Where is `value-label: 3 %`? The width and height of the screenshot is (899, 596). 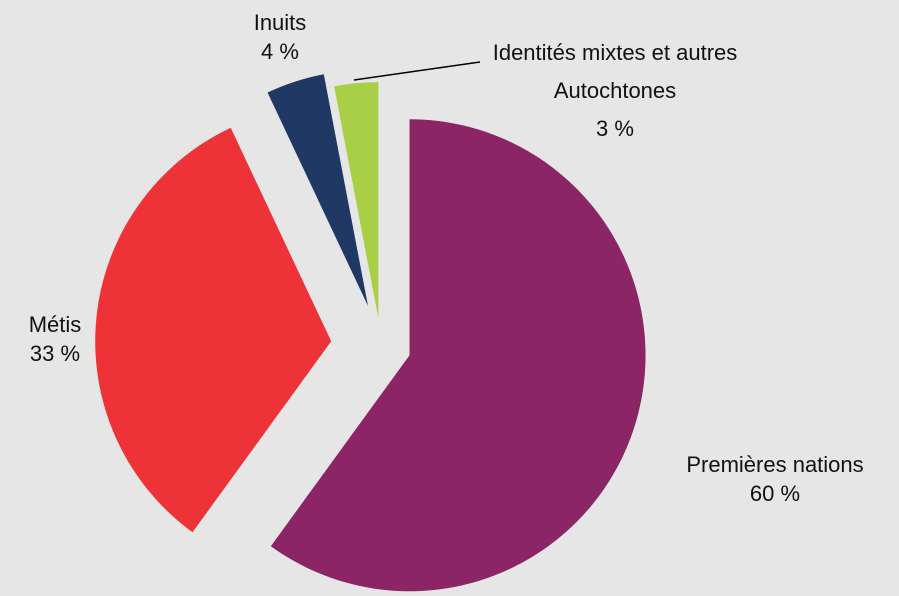
value-label: 3 % is located at coordinates (615, 128).